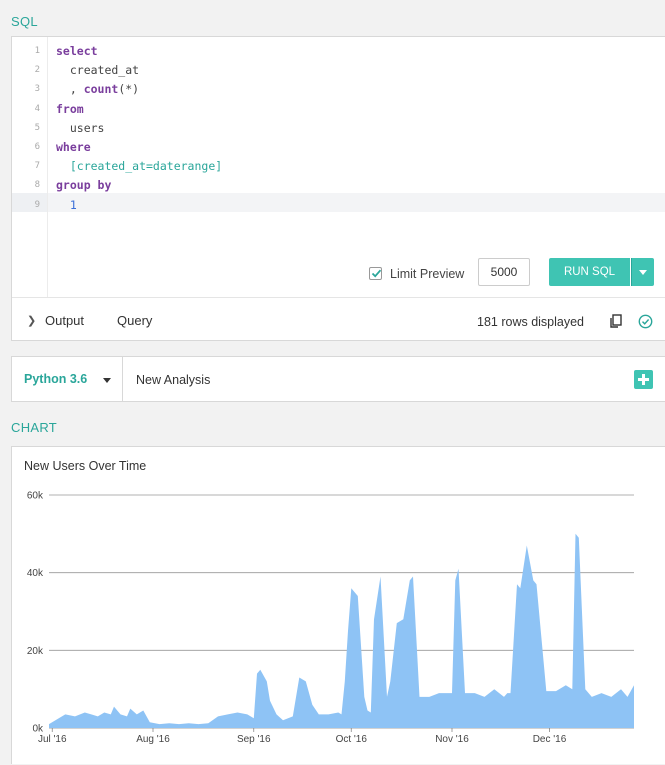 This screenshot has width=665, height=765. What do you see at coordinates (34, 427) in the screenshot?
I see `chart-section-label: CHART` at bounding box center [34, 427].